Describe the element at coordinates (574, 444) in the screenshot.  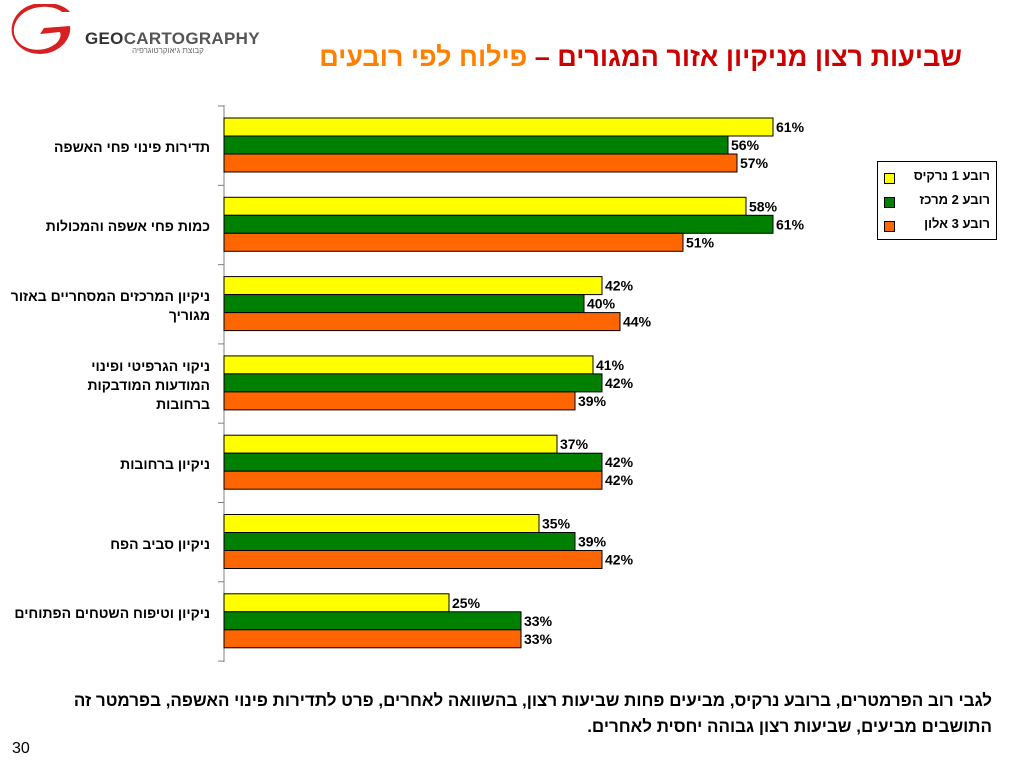
I see `data-label-series-1-cat-5: 37%` at that location.